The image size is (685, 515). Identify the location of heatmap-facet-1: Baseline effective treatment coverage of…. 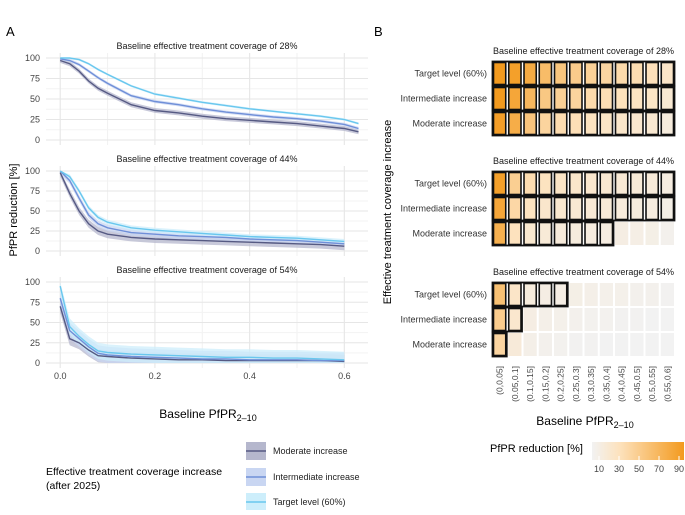
(538, 91).